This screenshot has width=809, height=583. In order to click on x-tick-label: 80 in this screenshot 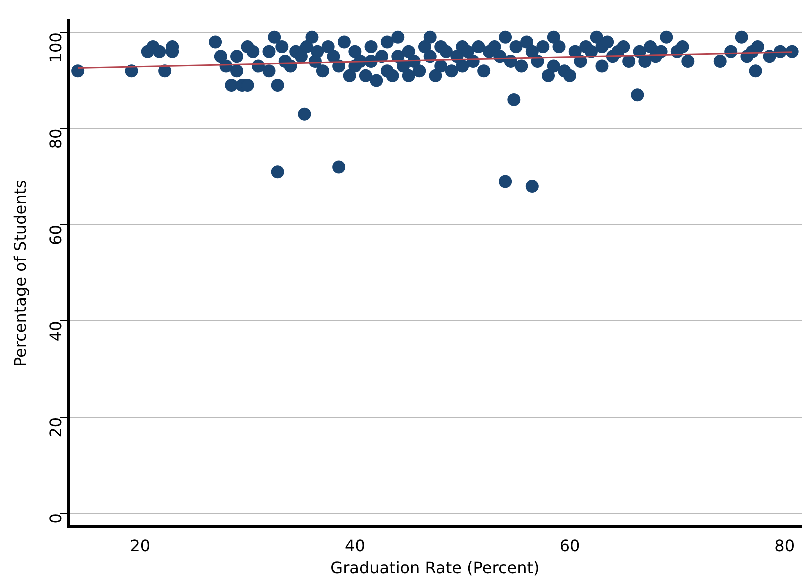, I will do `click(784, 546)`.